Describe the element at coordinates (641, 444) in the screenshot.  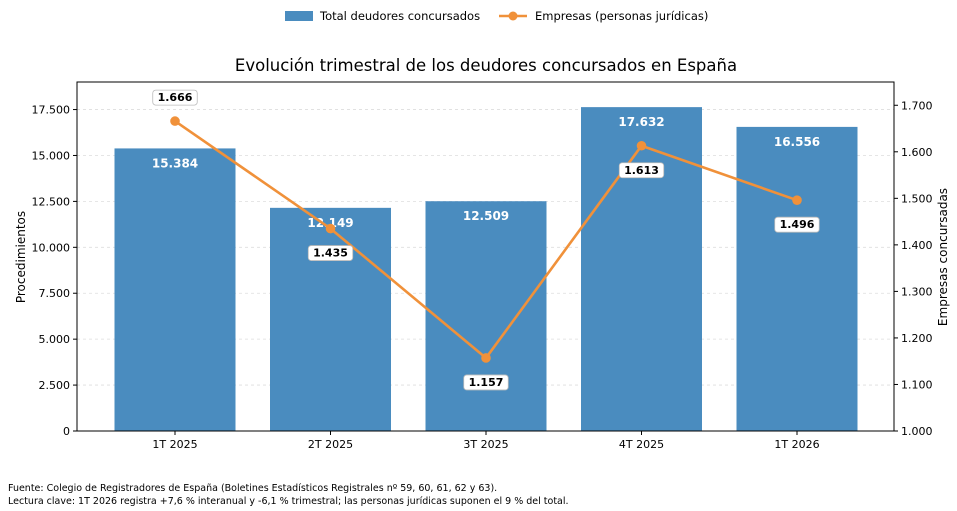
I see `x-tick-label: 4T 2025` at that location.